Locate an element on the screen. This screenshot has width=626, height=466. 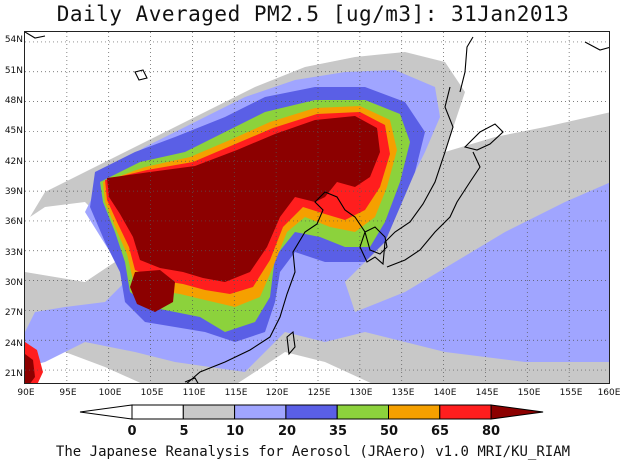
coastline-kamchatka is located at coordinates (596, 46).